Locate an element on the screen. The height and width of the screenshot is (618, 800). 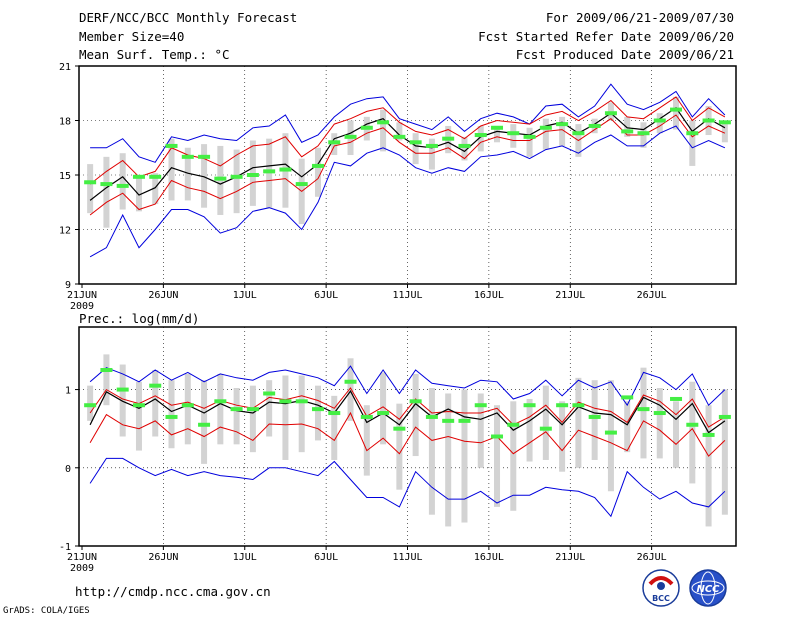
prec-xtick-label: 21JUL is located at coordinates (570, 557).